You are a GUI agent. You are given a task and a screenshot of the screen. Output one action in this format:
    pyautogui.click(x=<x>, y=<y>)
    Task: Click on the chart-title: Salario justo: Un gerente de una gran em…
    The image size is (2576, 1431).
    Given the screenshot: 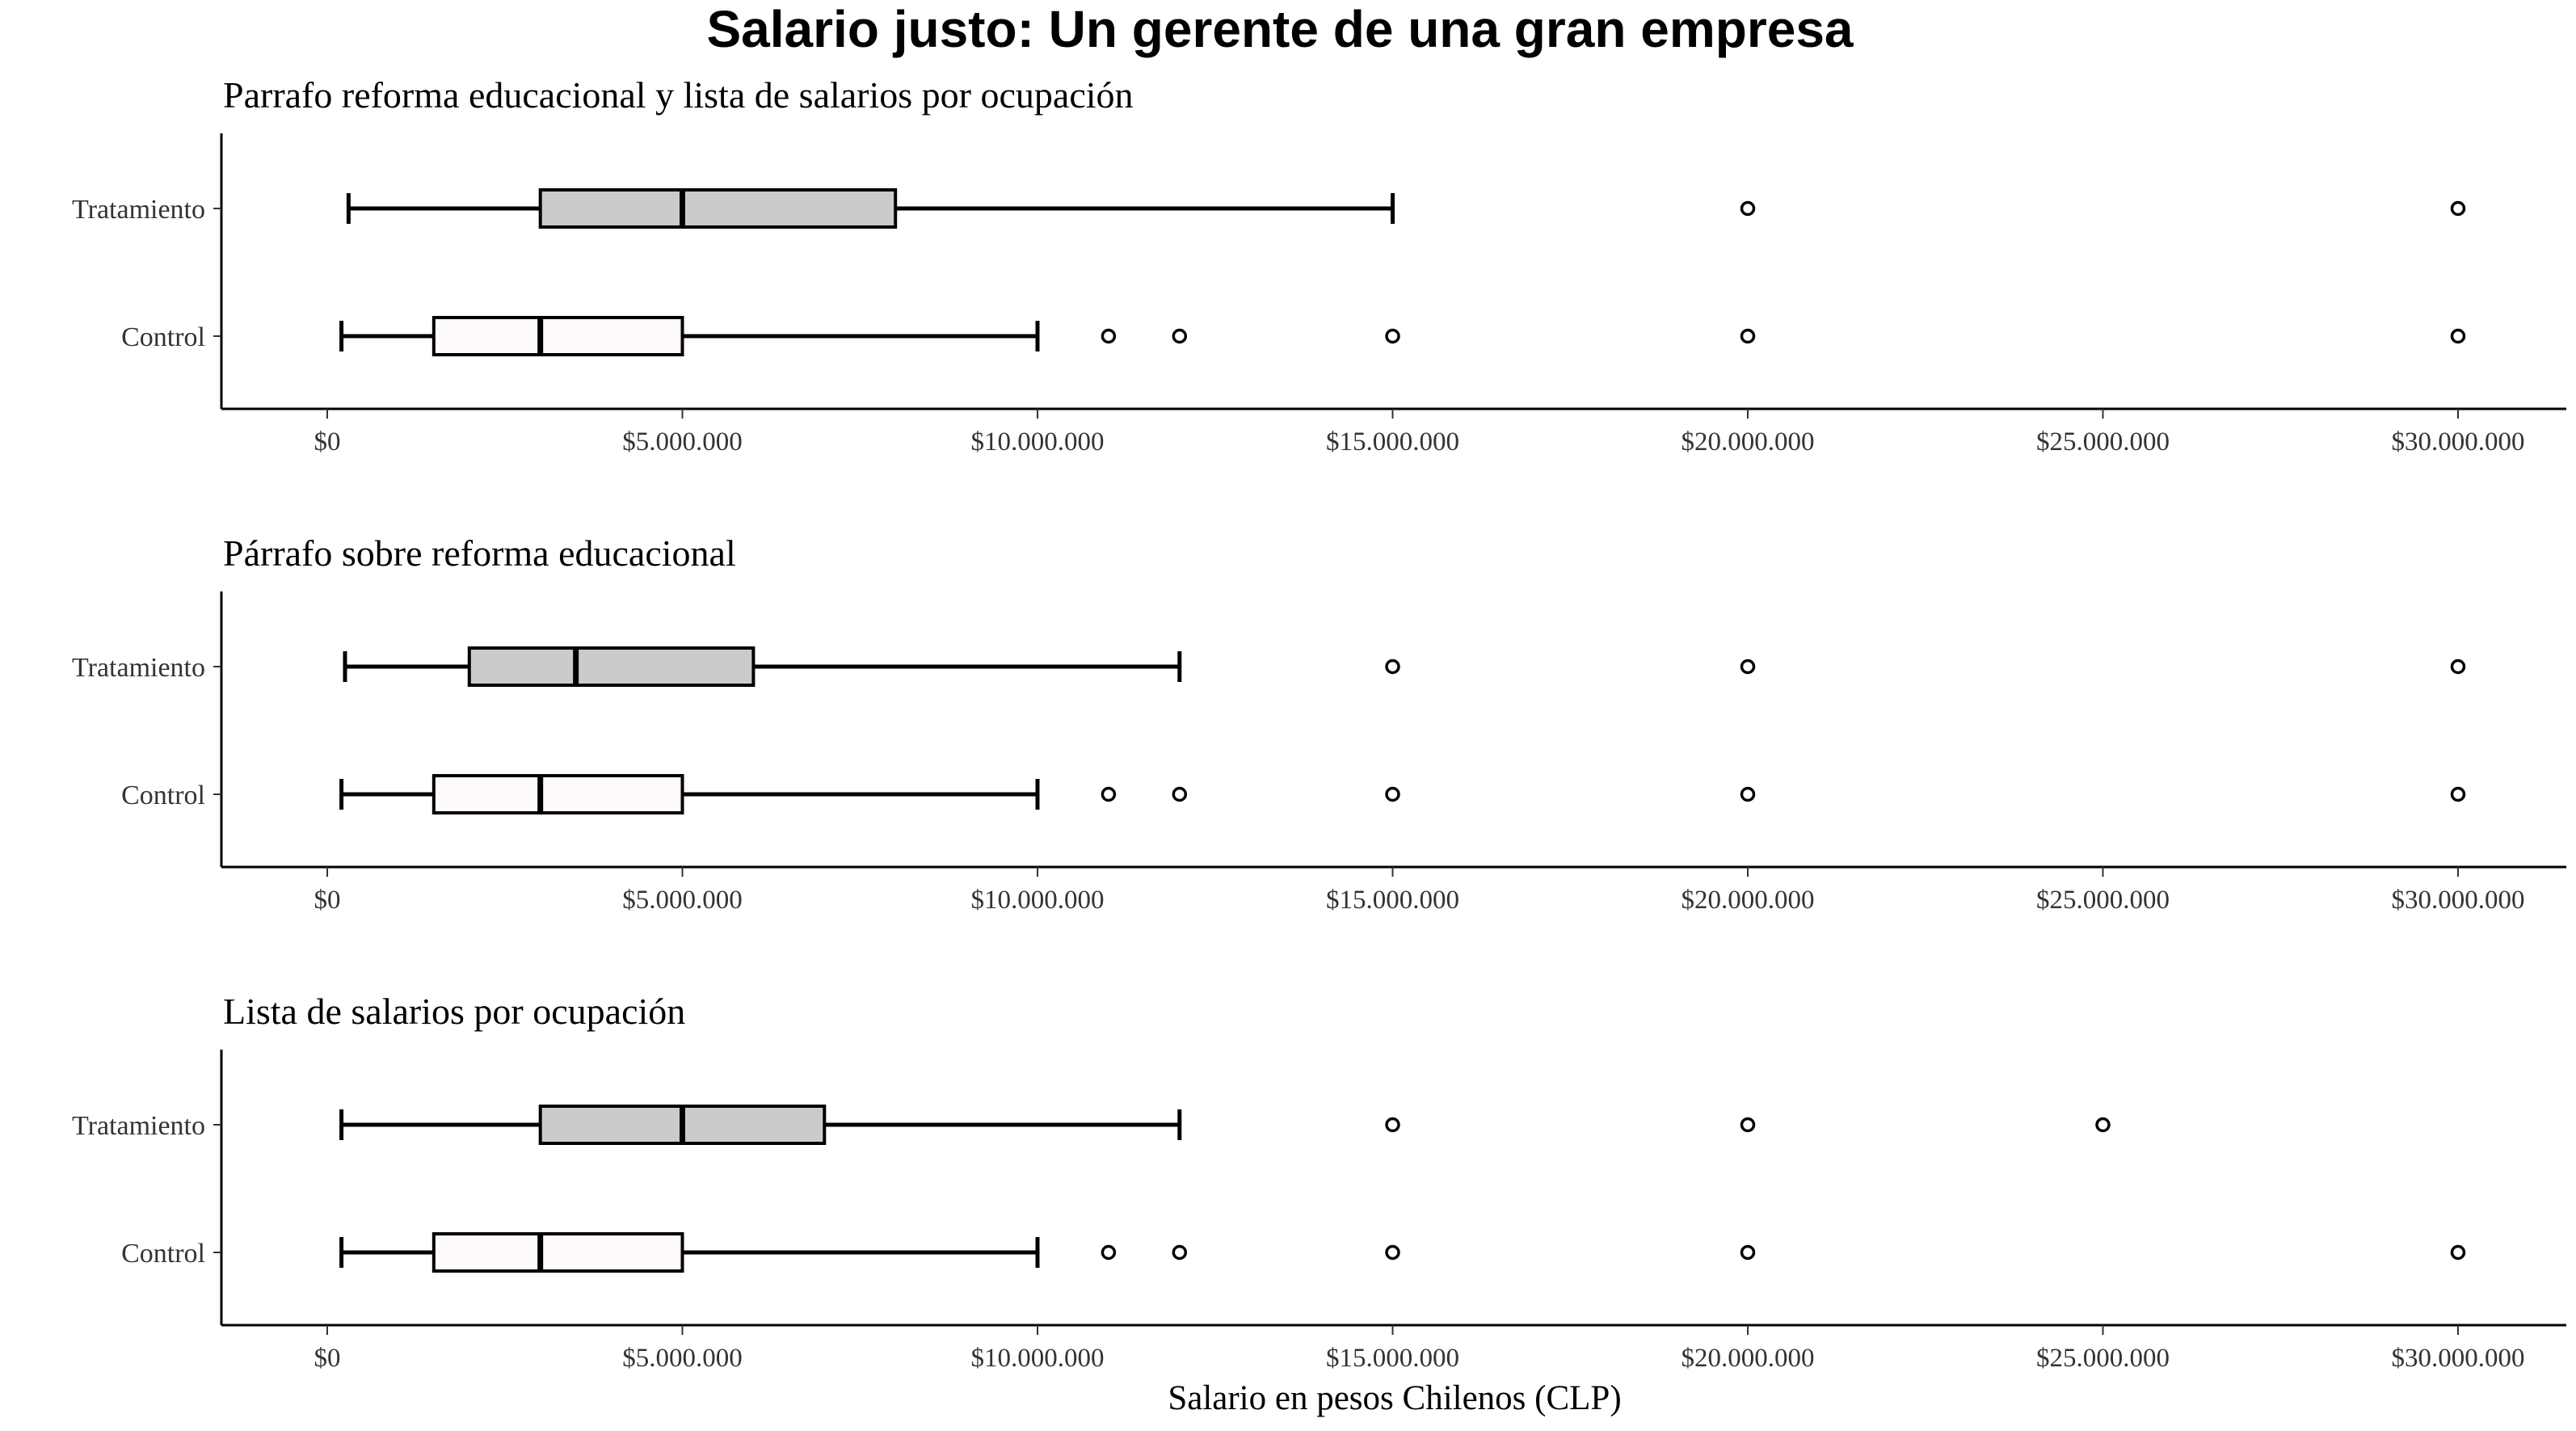 What is the action you would take?
    pyautogui.click(x=1279, y=29)
    